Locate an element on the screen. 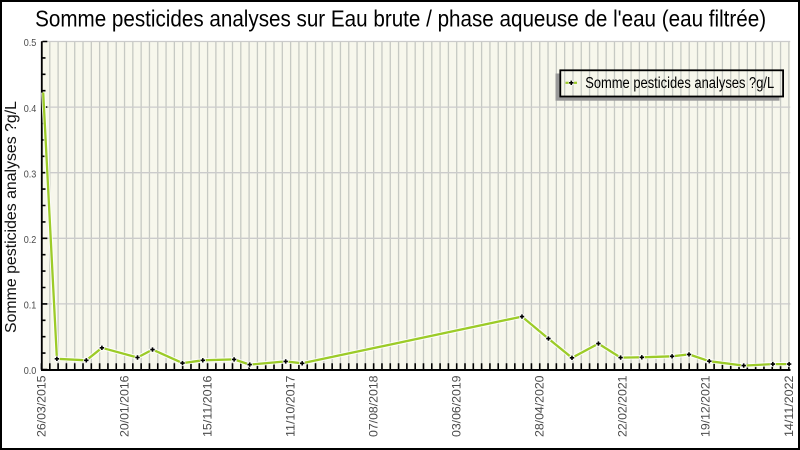 This screenshot has height=450, width=800. svg-text: 14/11/2022 is located at coordinates (789, 406).